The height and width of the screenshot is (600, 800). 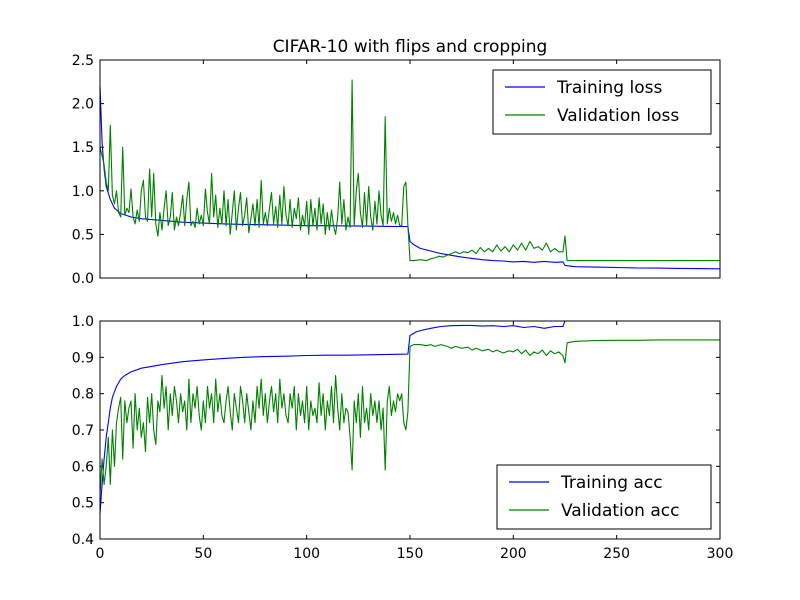 What do you see at coordinates (611, 483) in the screenshot?
I see `legend-label-training-acc: Training acc` at bounding box center [611, 483].